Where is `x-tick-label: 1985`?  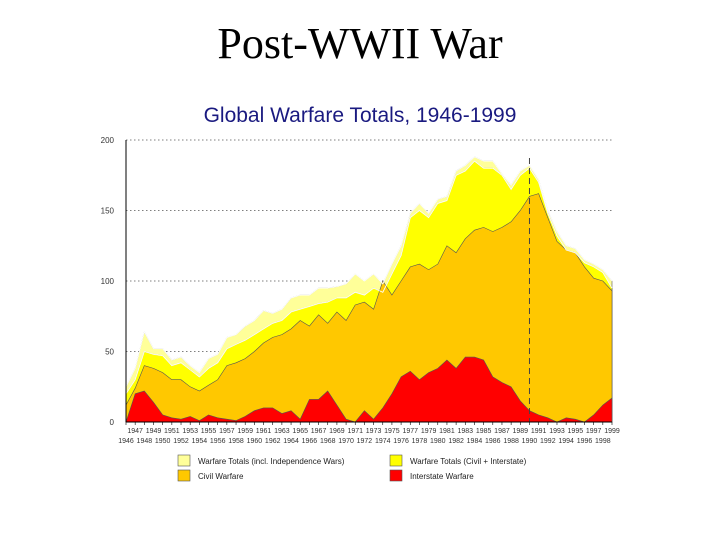 x-tick-label: 1985 is located at coordinates (484, 431).